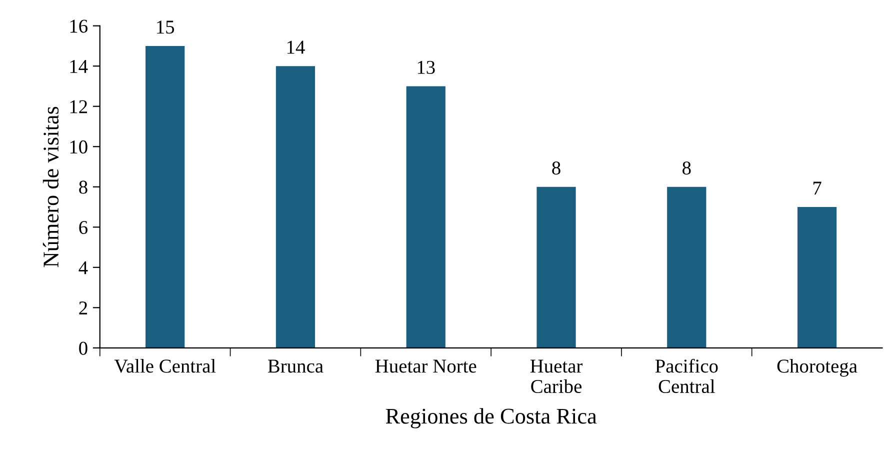 The image size is (884, 453). Describe the element at coordinates (83, 348) in the screenshot. I see `y-tick-label: 0` at that location.